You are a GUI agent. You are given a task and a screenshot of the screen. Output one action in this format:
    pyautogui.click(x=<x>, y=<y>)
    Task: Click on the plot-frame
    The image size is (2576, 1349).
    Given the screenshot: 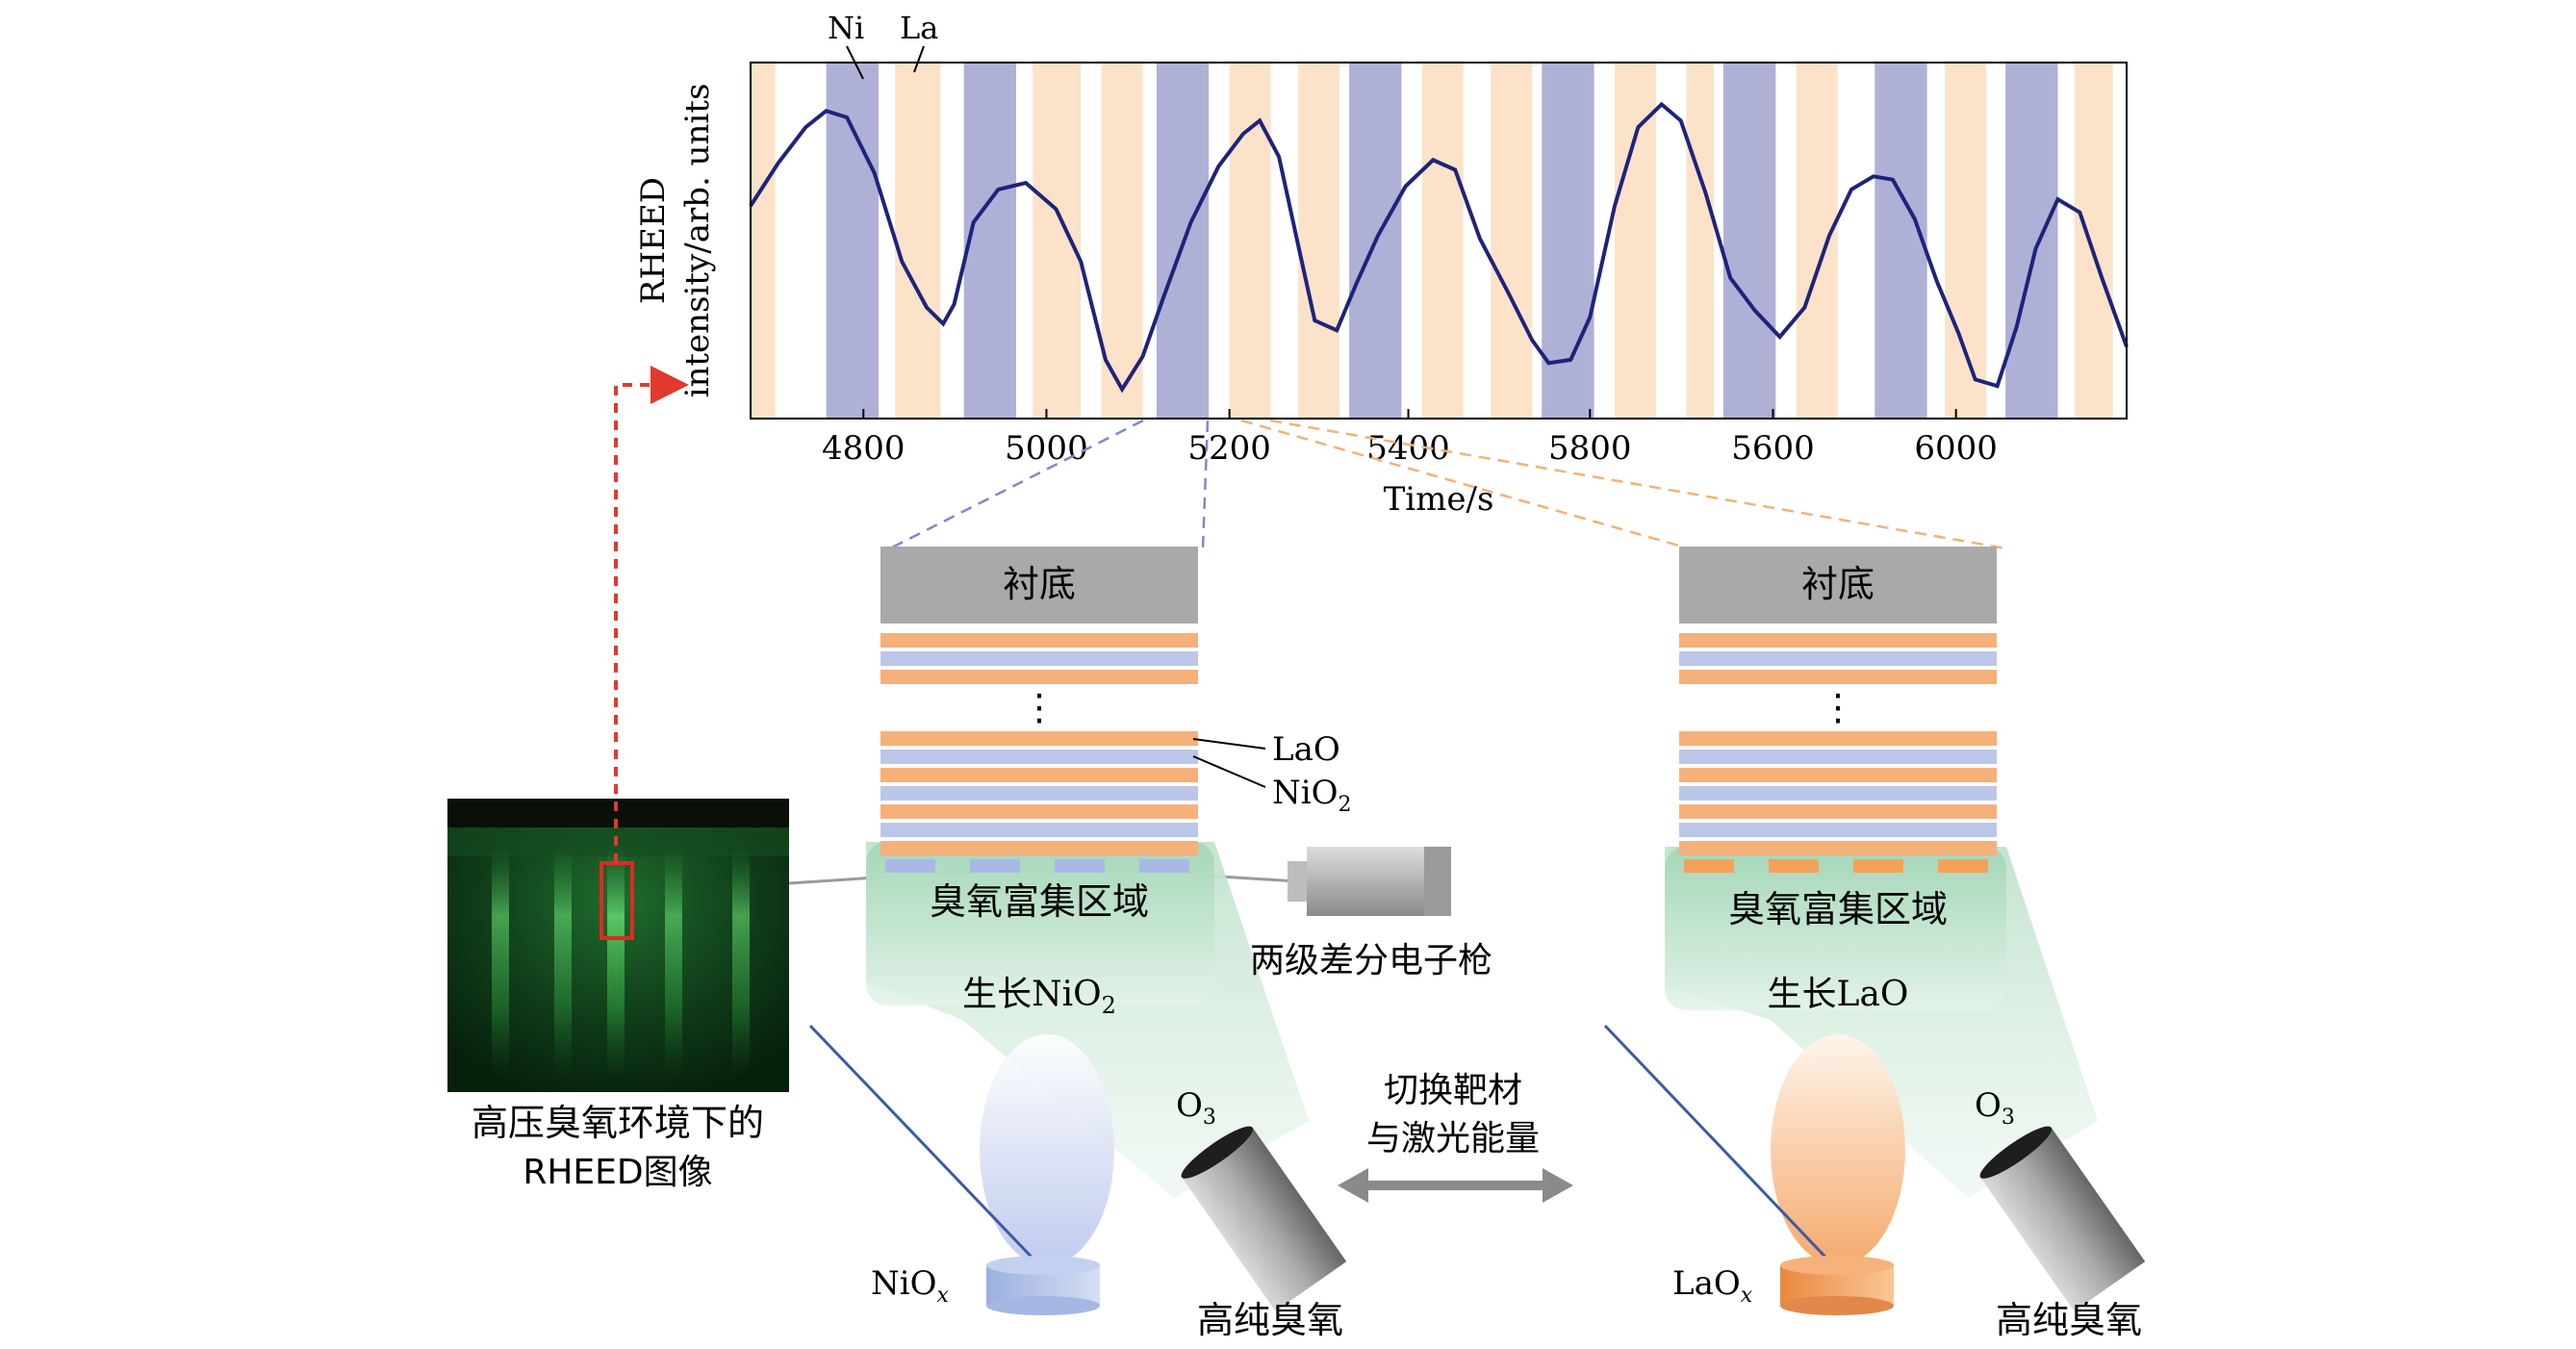 What is the action you would take?
    pyautogui.click(x=1439, y=241)
    